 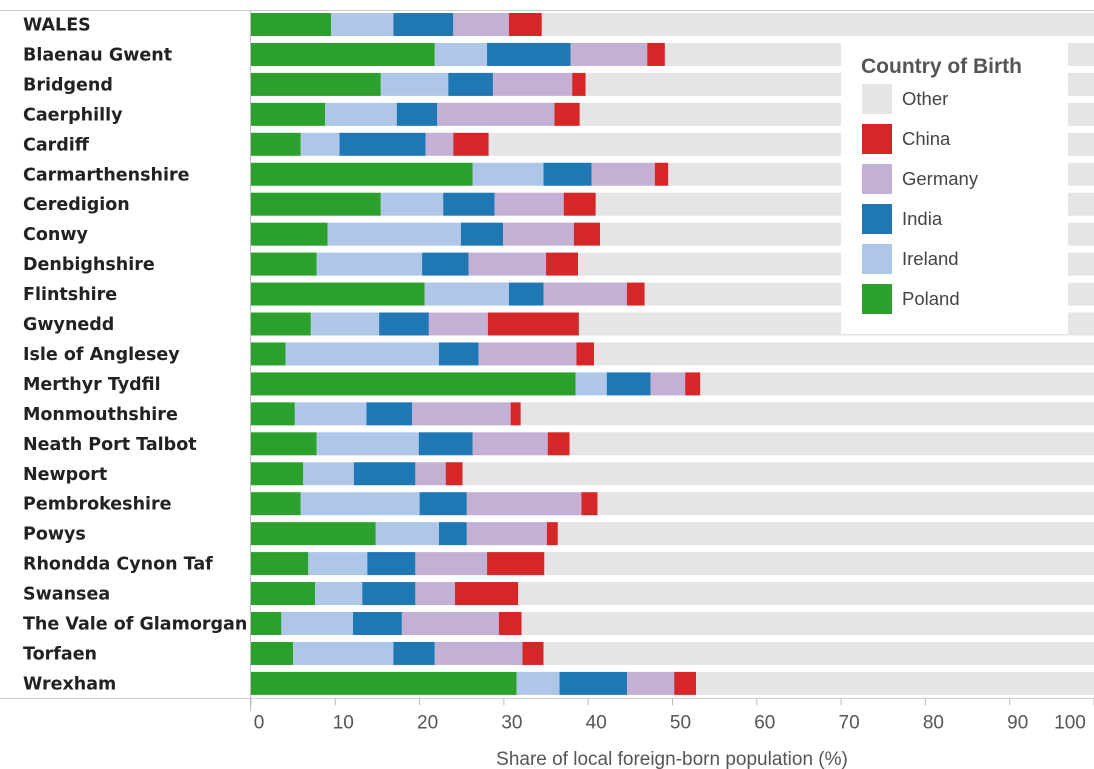 I want to click on category-label-swansea: Swansea, so click(x=66, y=595).